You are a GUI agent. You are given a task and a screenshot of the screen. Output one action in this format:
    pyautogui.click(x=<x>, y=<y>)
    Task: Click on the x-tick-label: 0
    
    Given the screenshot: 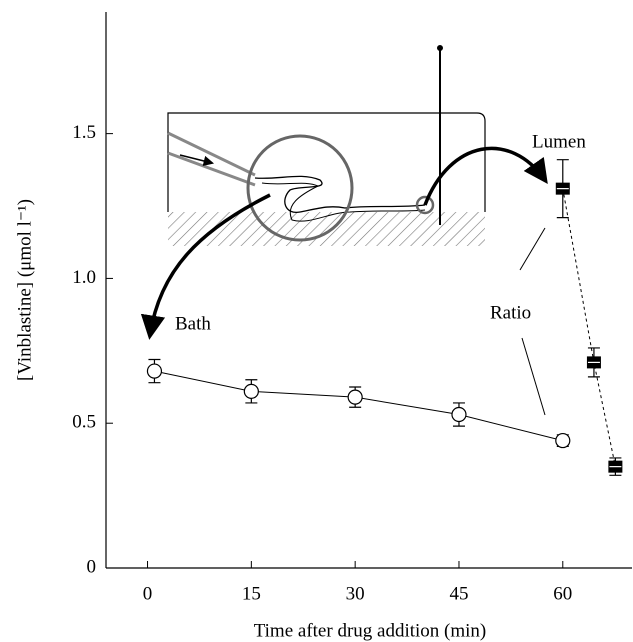 What is the action you would take?
    pyautogui.click(x=148, y=593)
    